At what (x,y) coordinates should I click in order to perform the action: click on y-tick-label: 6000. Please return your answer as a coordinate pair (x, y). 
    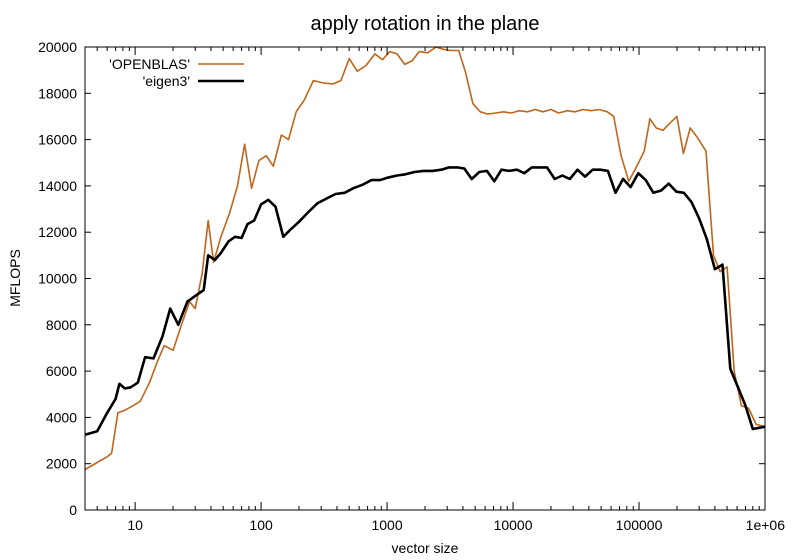
    Looking at the image, I should click on (61, 371).